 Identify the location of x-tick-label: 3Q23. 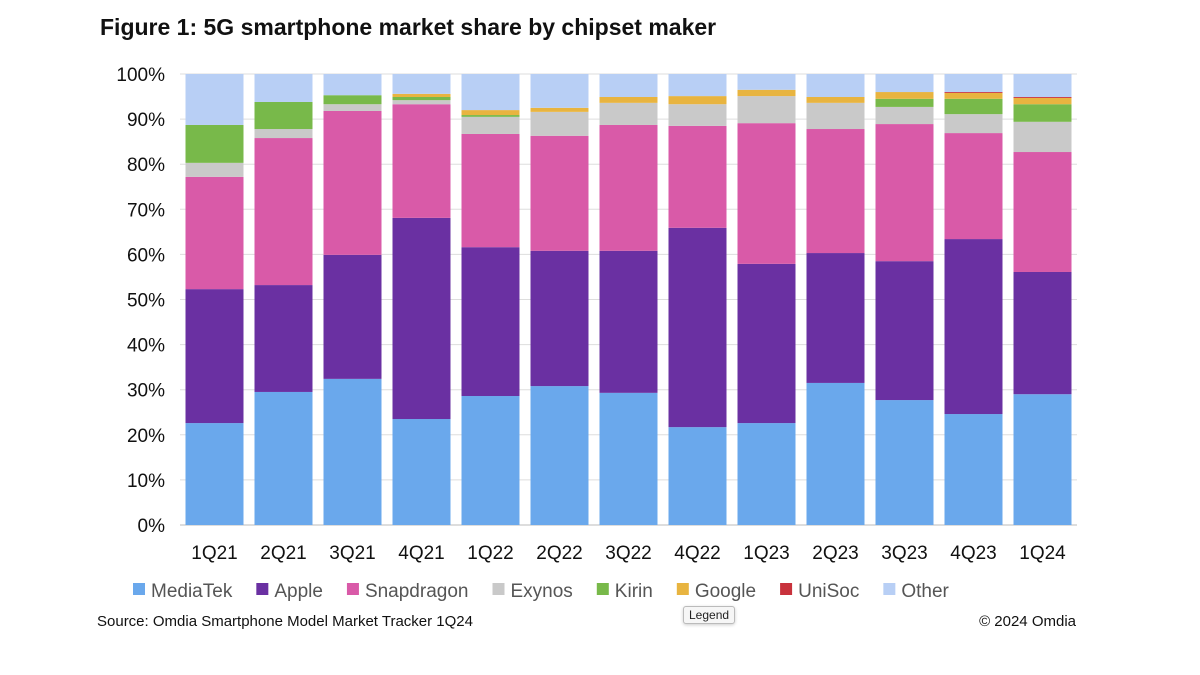
(904, 553).